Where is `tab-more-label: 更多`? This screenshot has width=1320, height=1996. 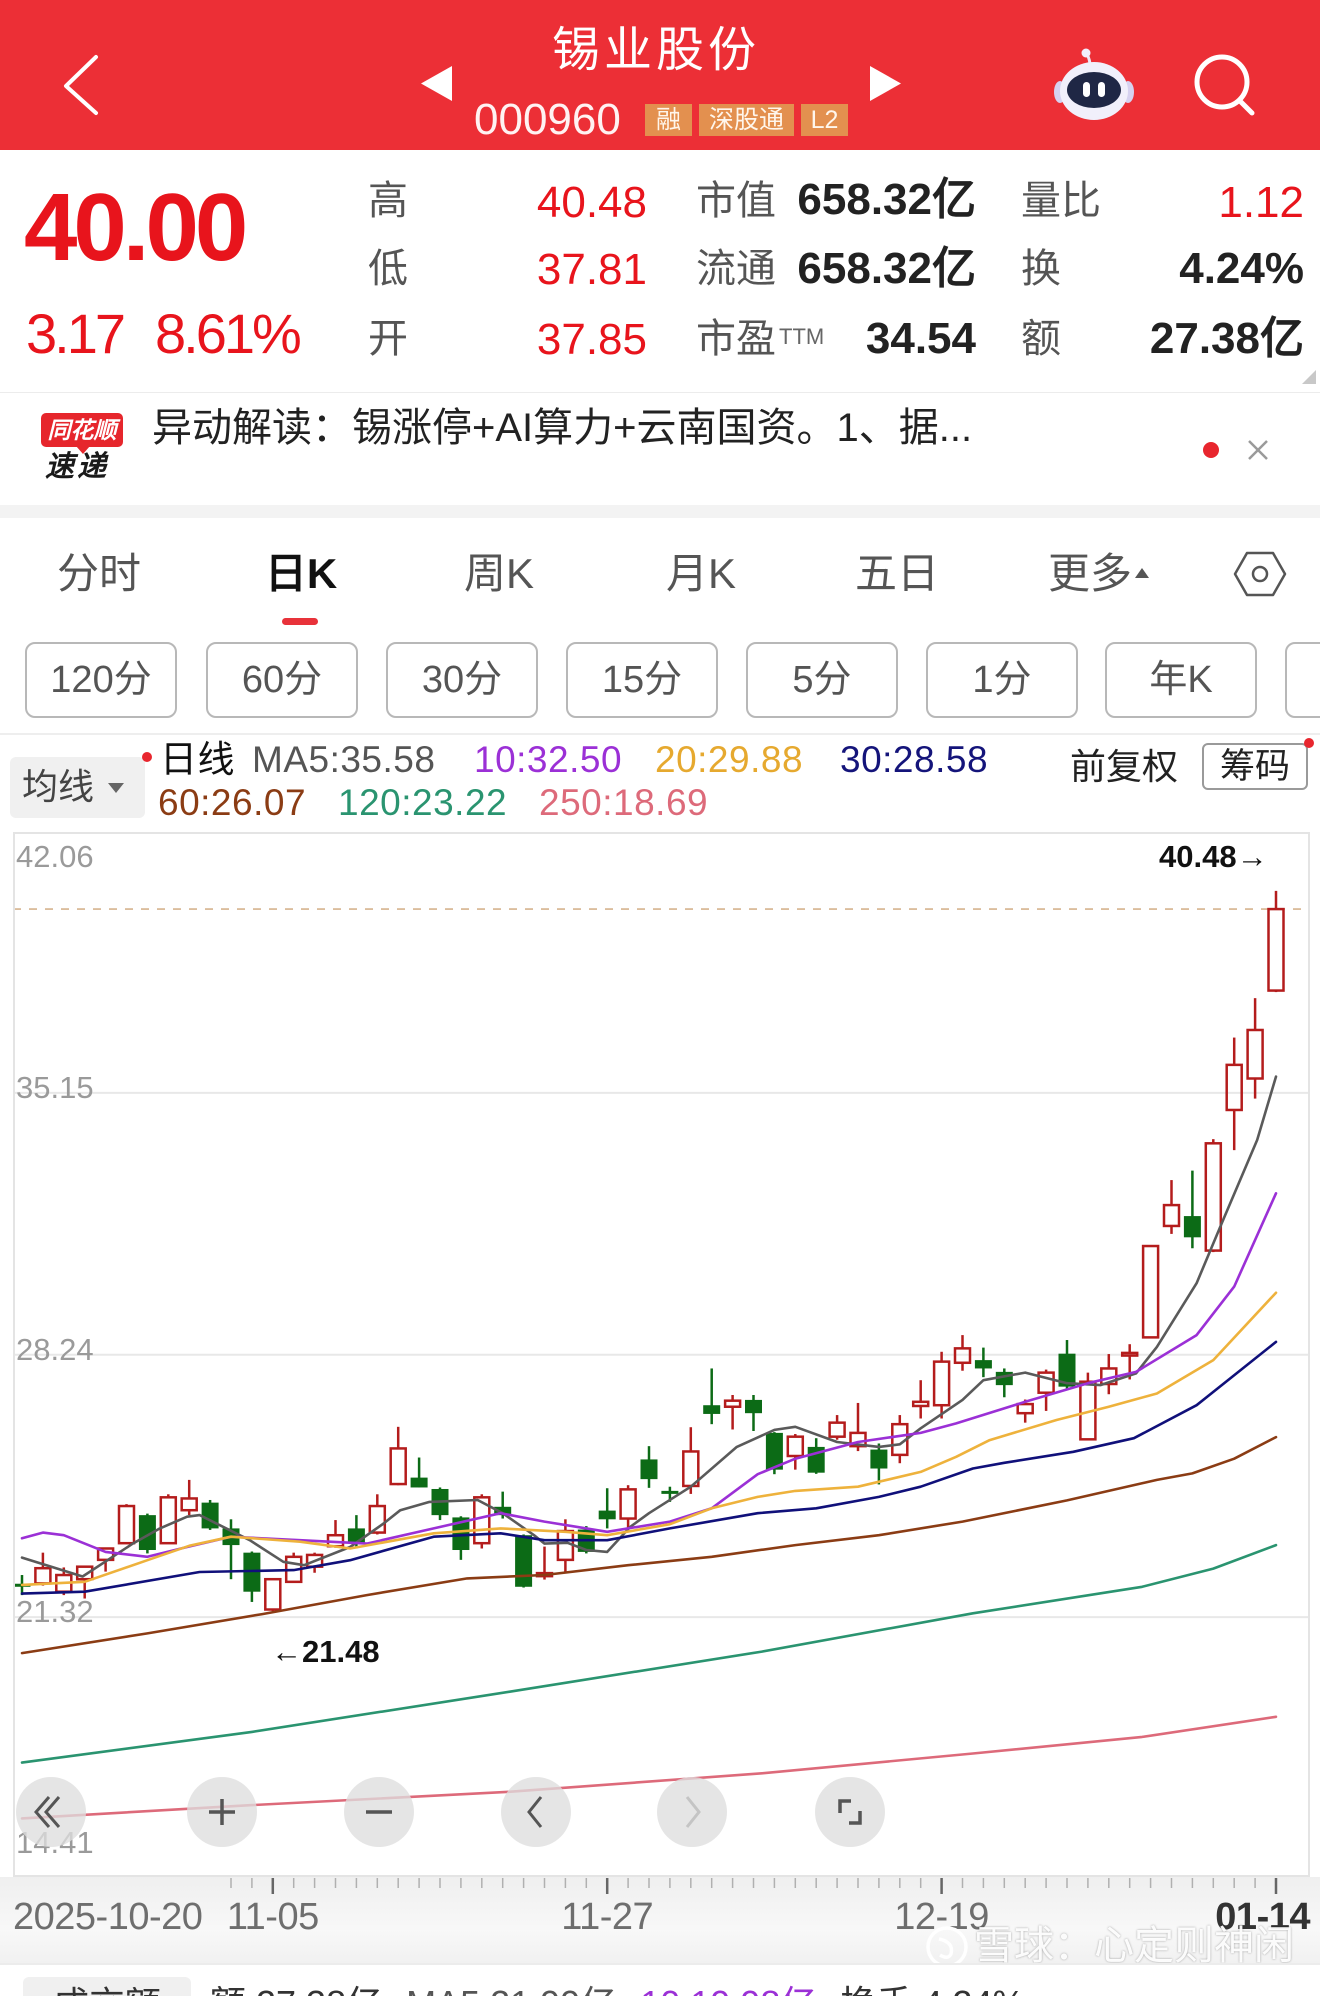
tab-more-label: 更多 is located at coordinates (1090, 573).